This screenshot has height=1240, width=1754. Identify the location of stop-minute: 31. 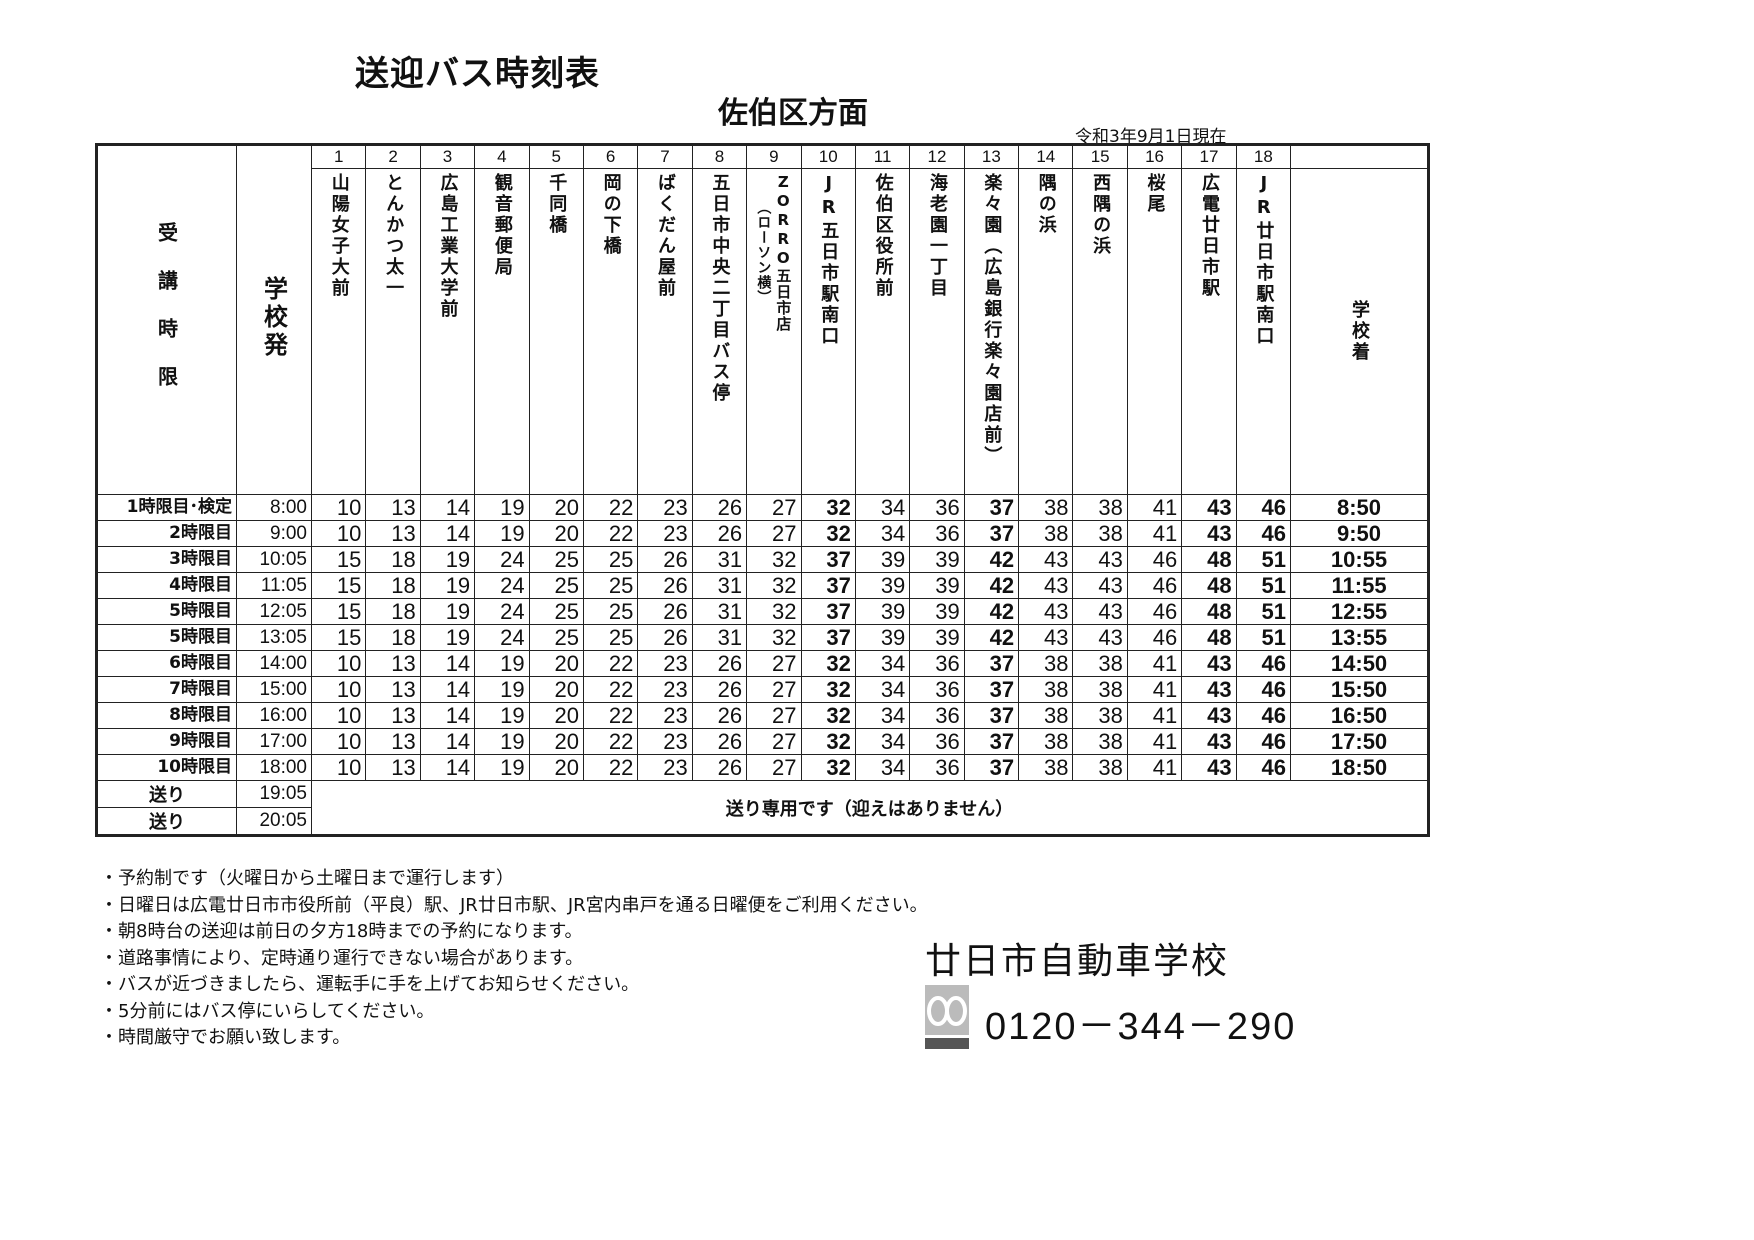
(719, 637).